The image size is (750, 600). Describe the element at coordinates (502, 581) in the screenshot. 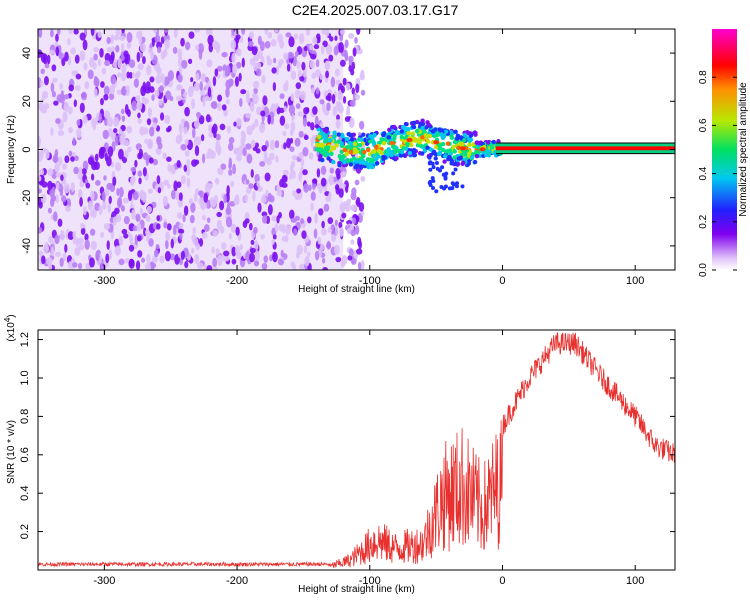

I see `x-tick-label: 0` at that location.